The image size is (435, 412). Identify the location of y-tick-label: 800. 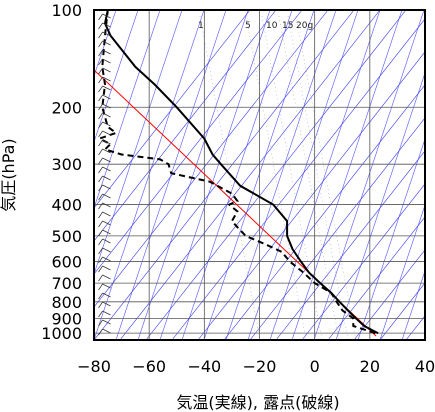
(66, 302).